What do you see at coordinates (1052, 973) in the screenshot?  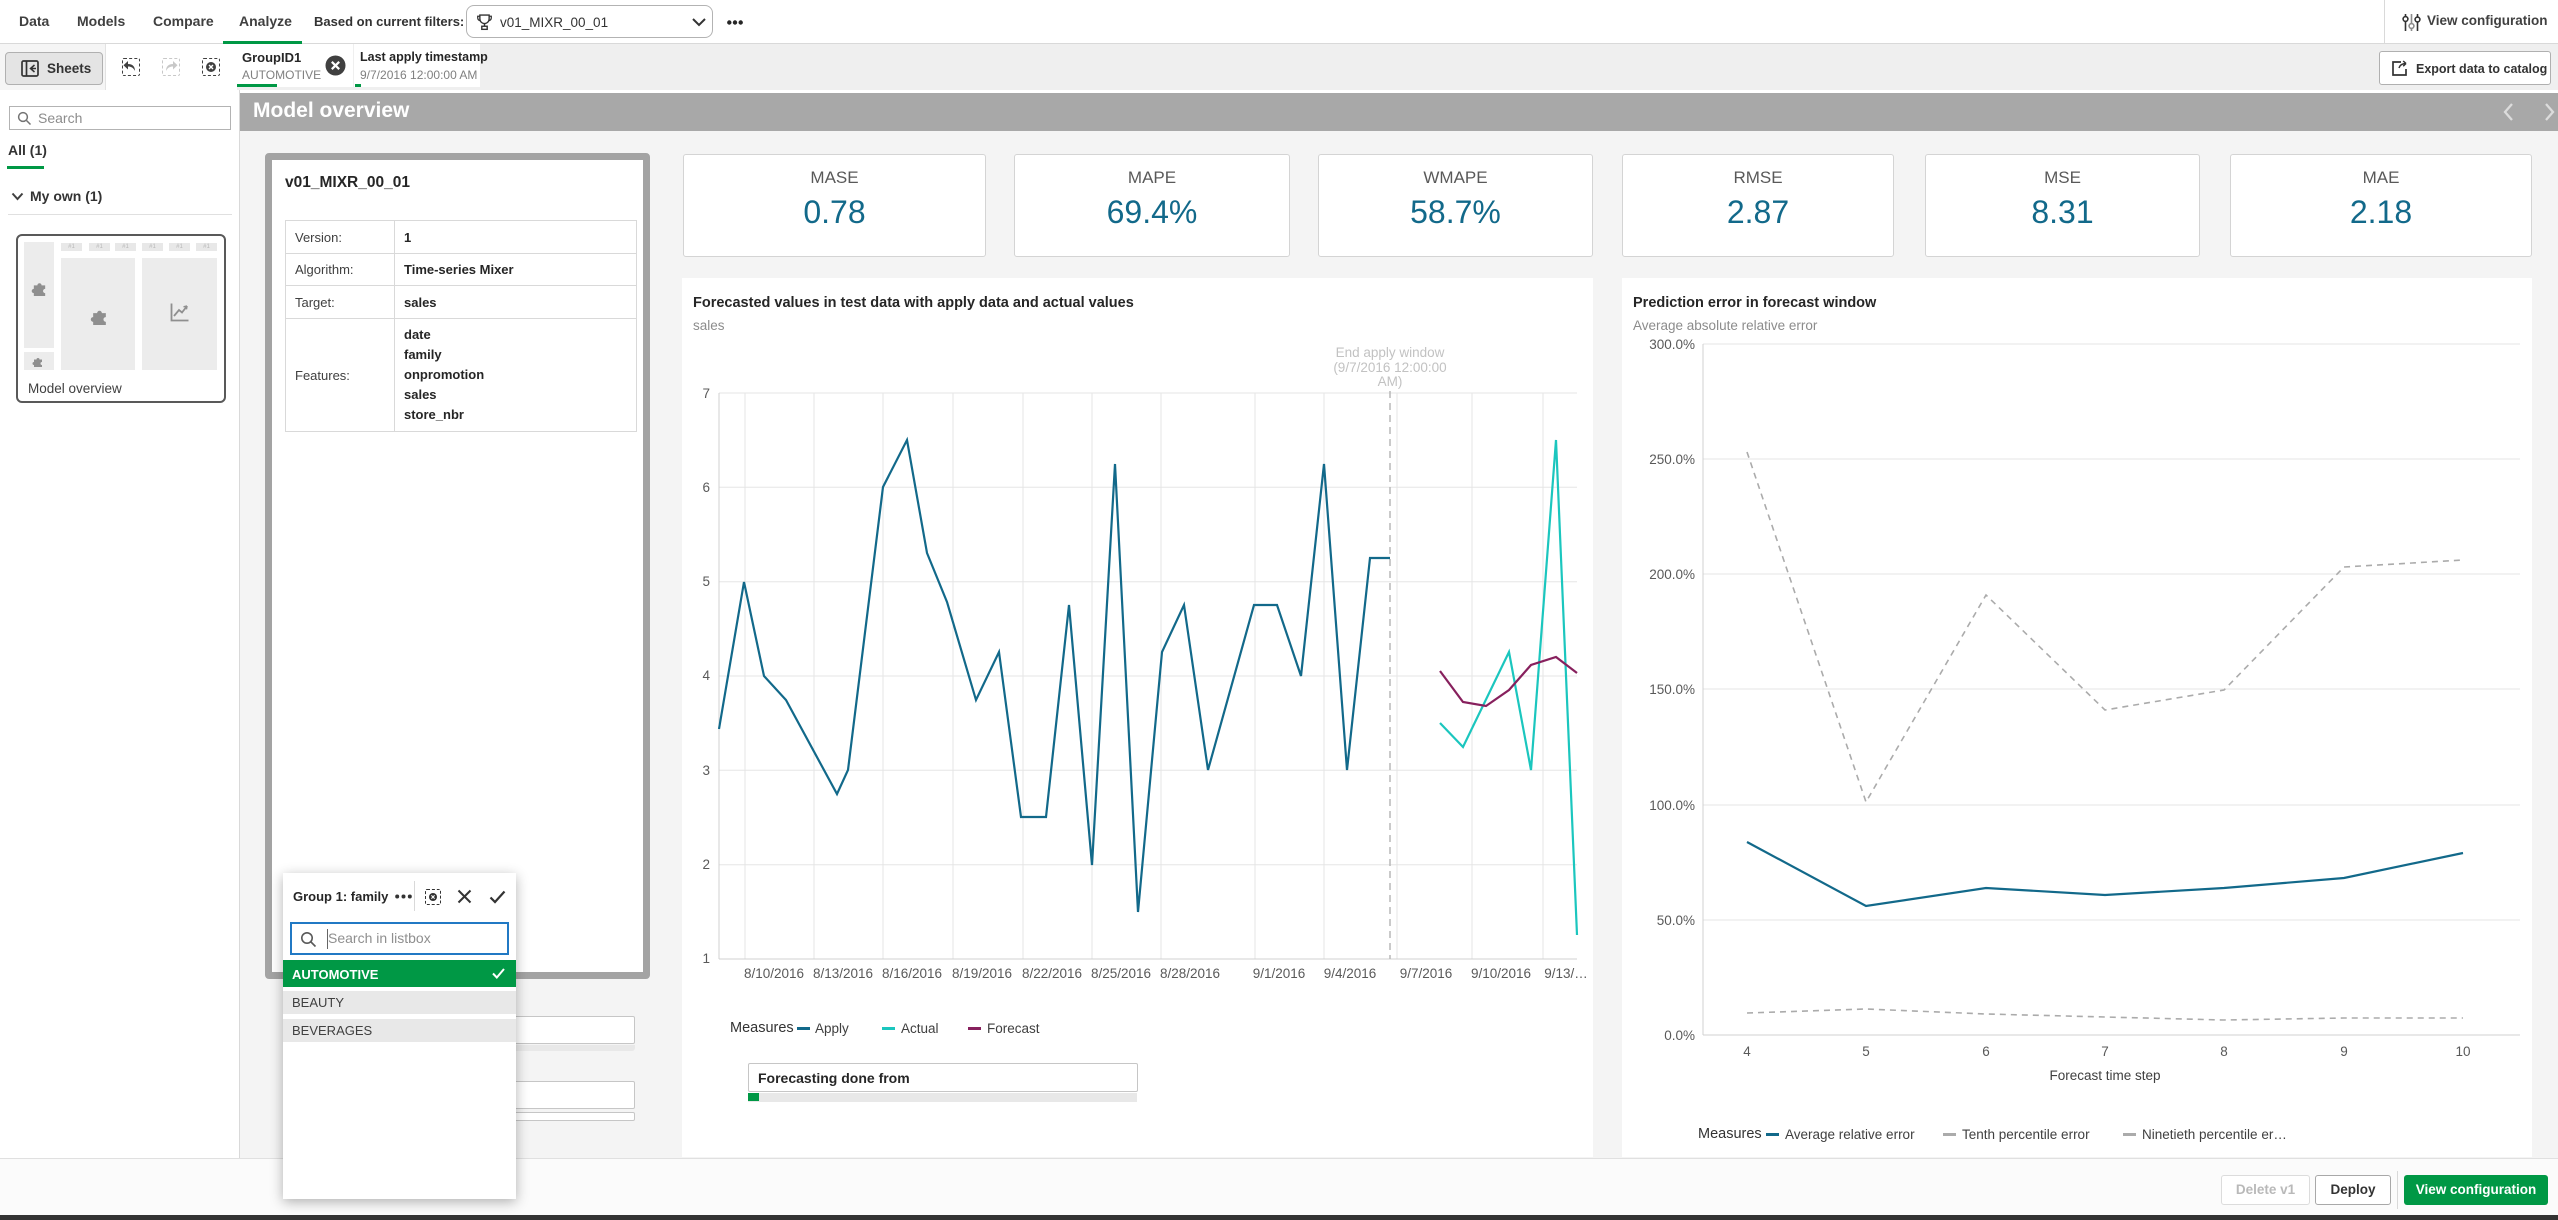 I see `svg-text: 8/22/2016` at bounding box center [1052, 973].